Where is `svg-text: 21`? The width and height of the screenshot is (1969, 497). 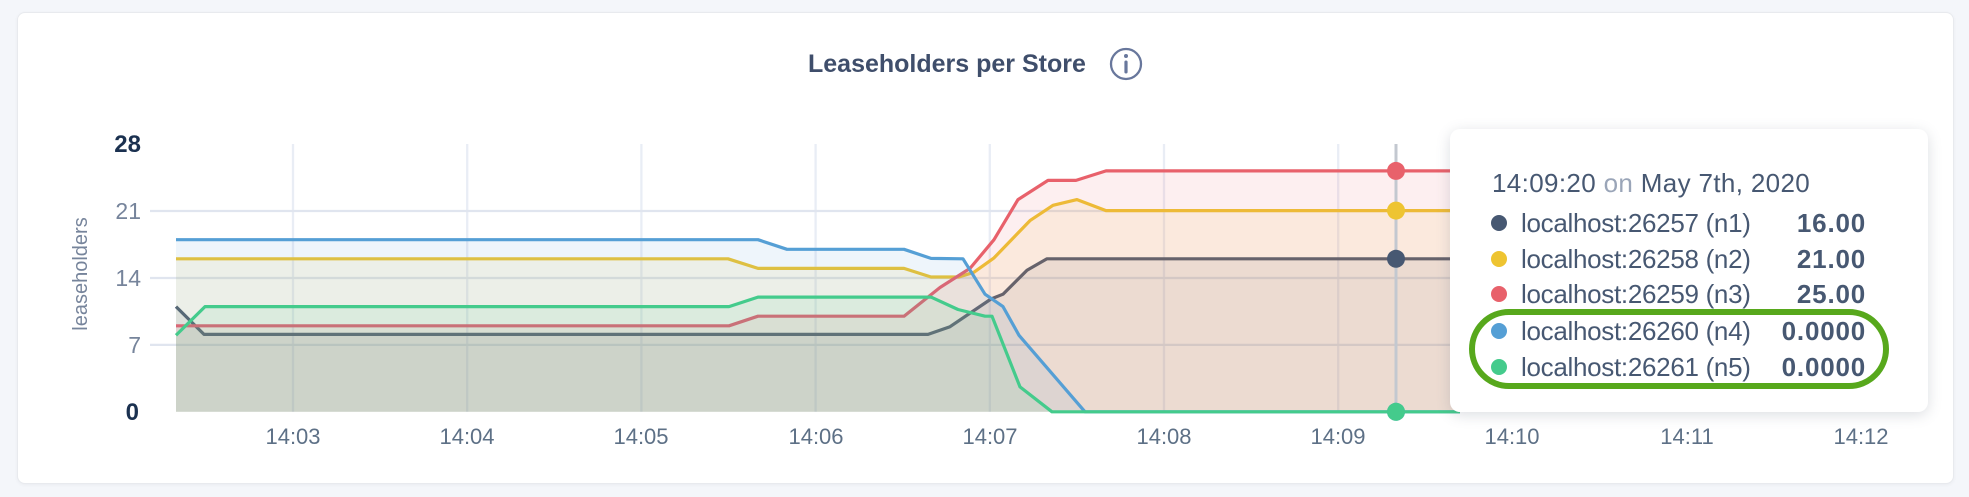
svg-text: 21 is located at coordinates (128, 211).